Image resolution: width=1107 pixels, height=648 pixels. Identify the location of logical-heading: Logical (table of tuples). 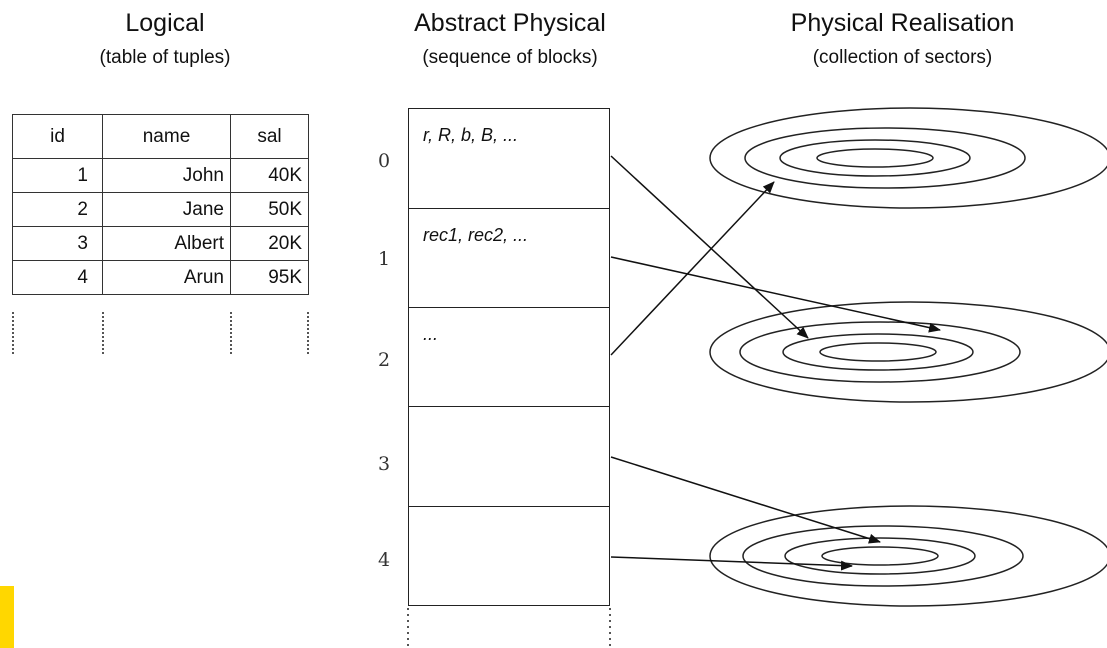
(165, 39).